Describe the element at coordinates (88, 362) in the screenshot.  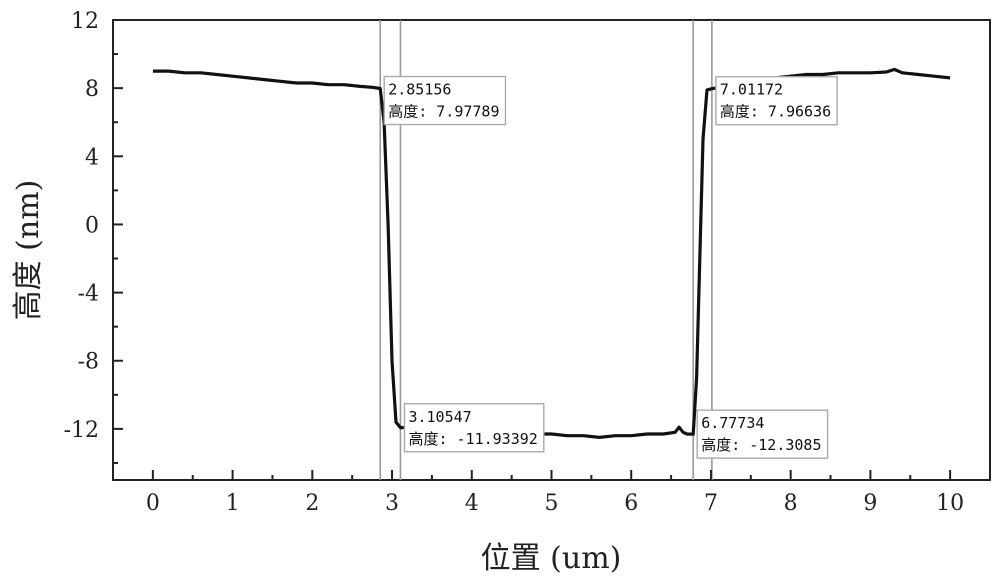
I see `y-tick-label: -8` at that location.